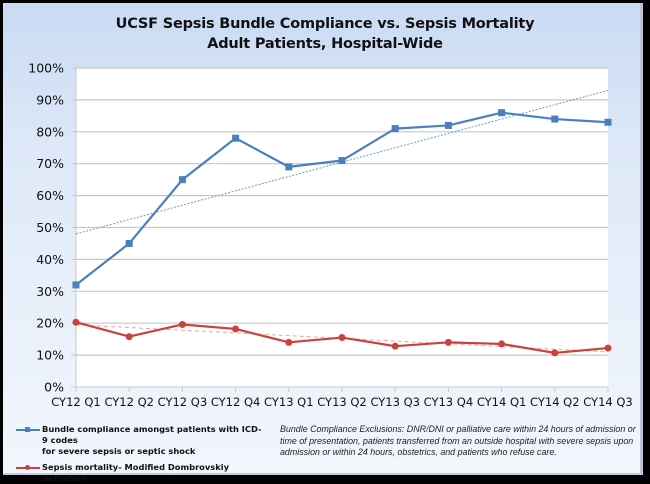  What do you see at coordinates (50, 163) in the screenshot?
I see `y-tick-label: 70%` at bounding box center [50, 163].